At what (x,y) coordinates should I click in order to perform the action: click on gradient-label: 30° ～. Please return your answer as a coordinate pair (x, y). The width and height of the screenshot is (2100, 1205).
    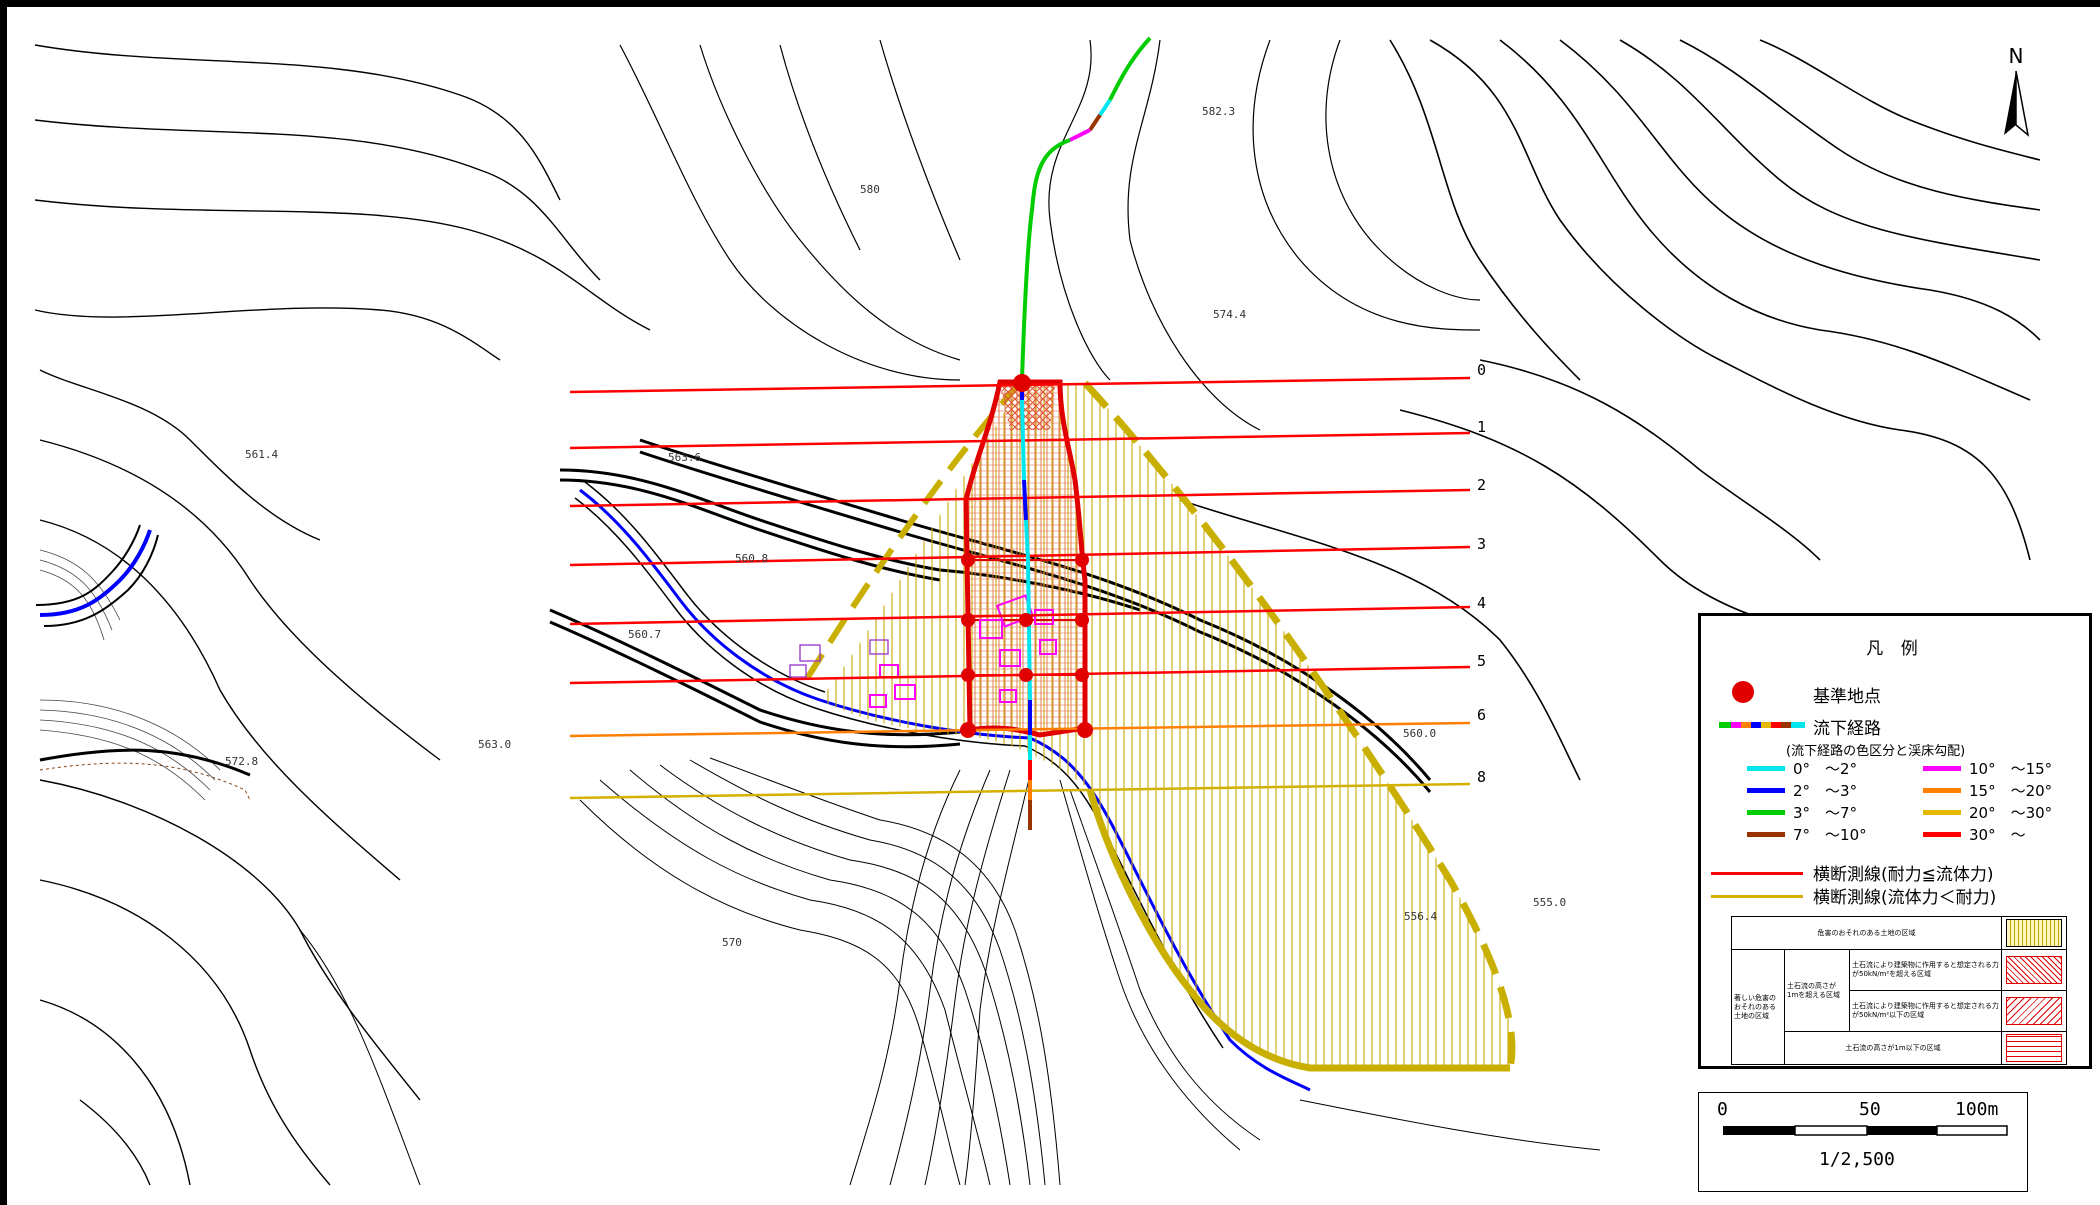
    Looking at the image, I should click on (1997, 834).